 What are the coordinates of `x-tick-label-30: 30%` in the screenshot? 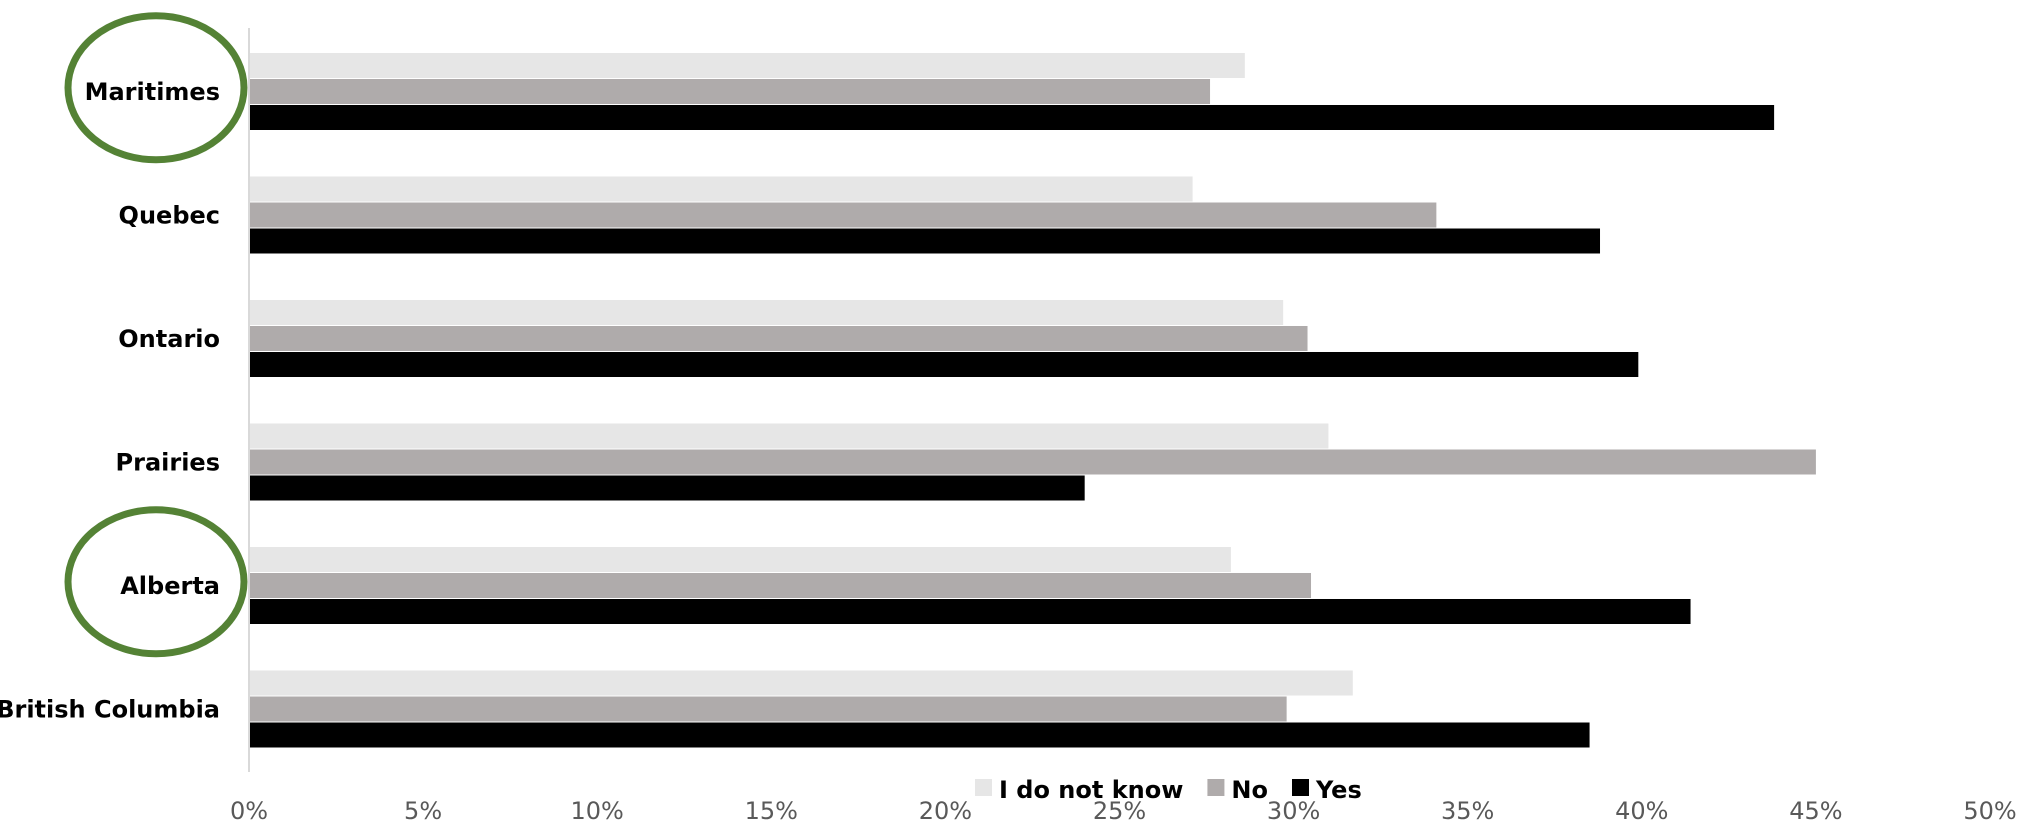 It's located at (1293, 809).